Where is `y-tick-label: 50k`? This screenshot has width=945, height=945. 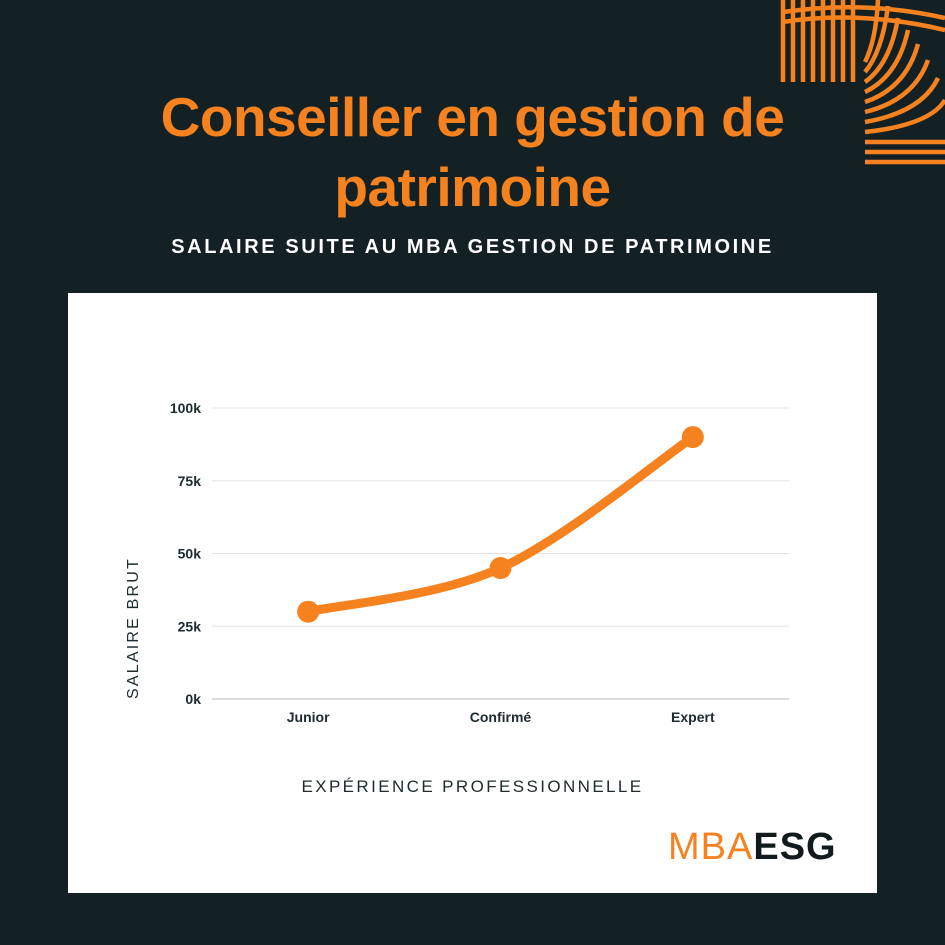
y-tick-label: 50k is located at coordinates (190, 554).